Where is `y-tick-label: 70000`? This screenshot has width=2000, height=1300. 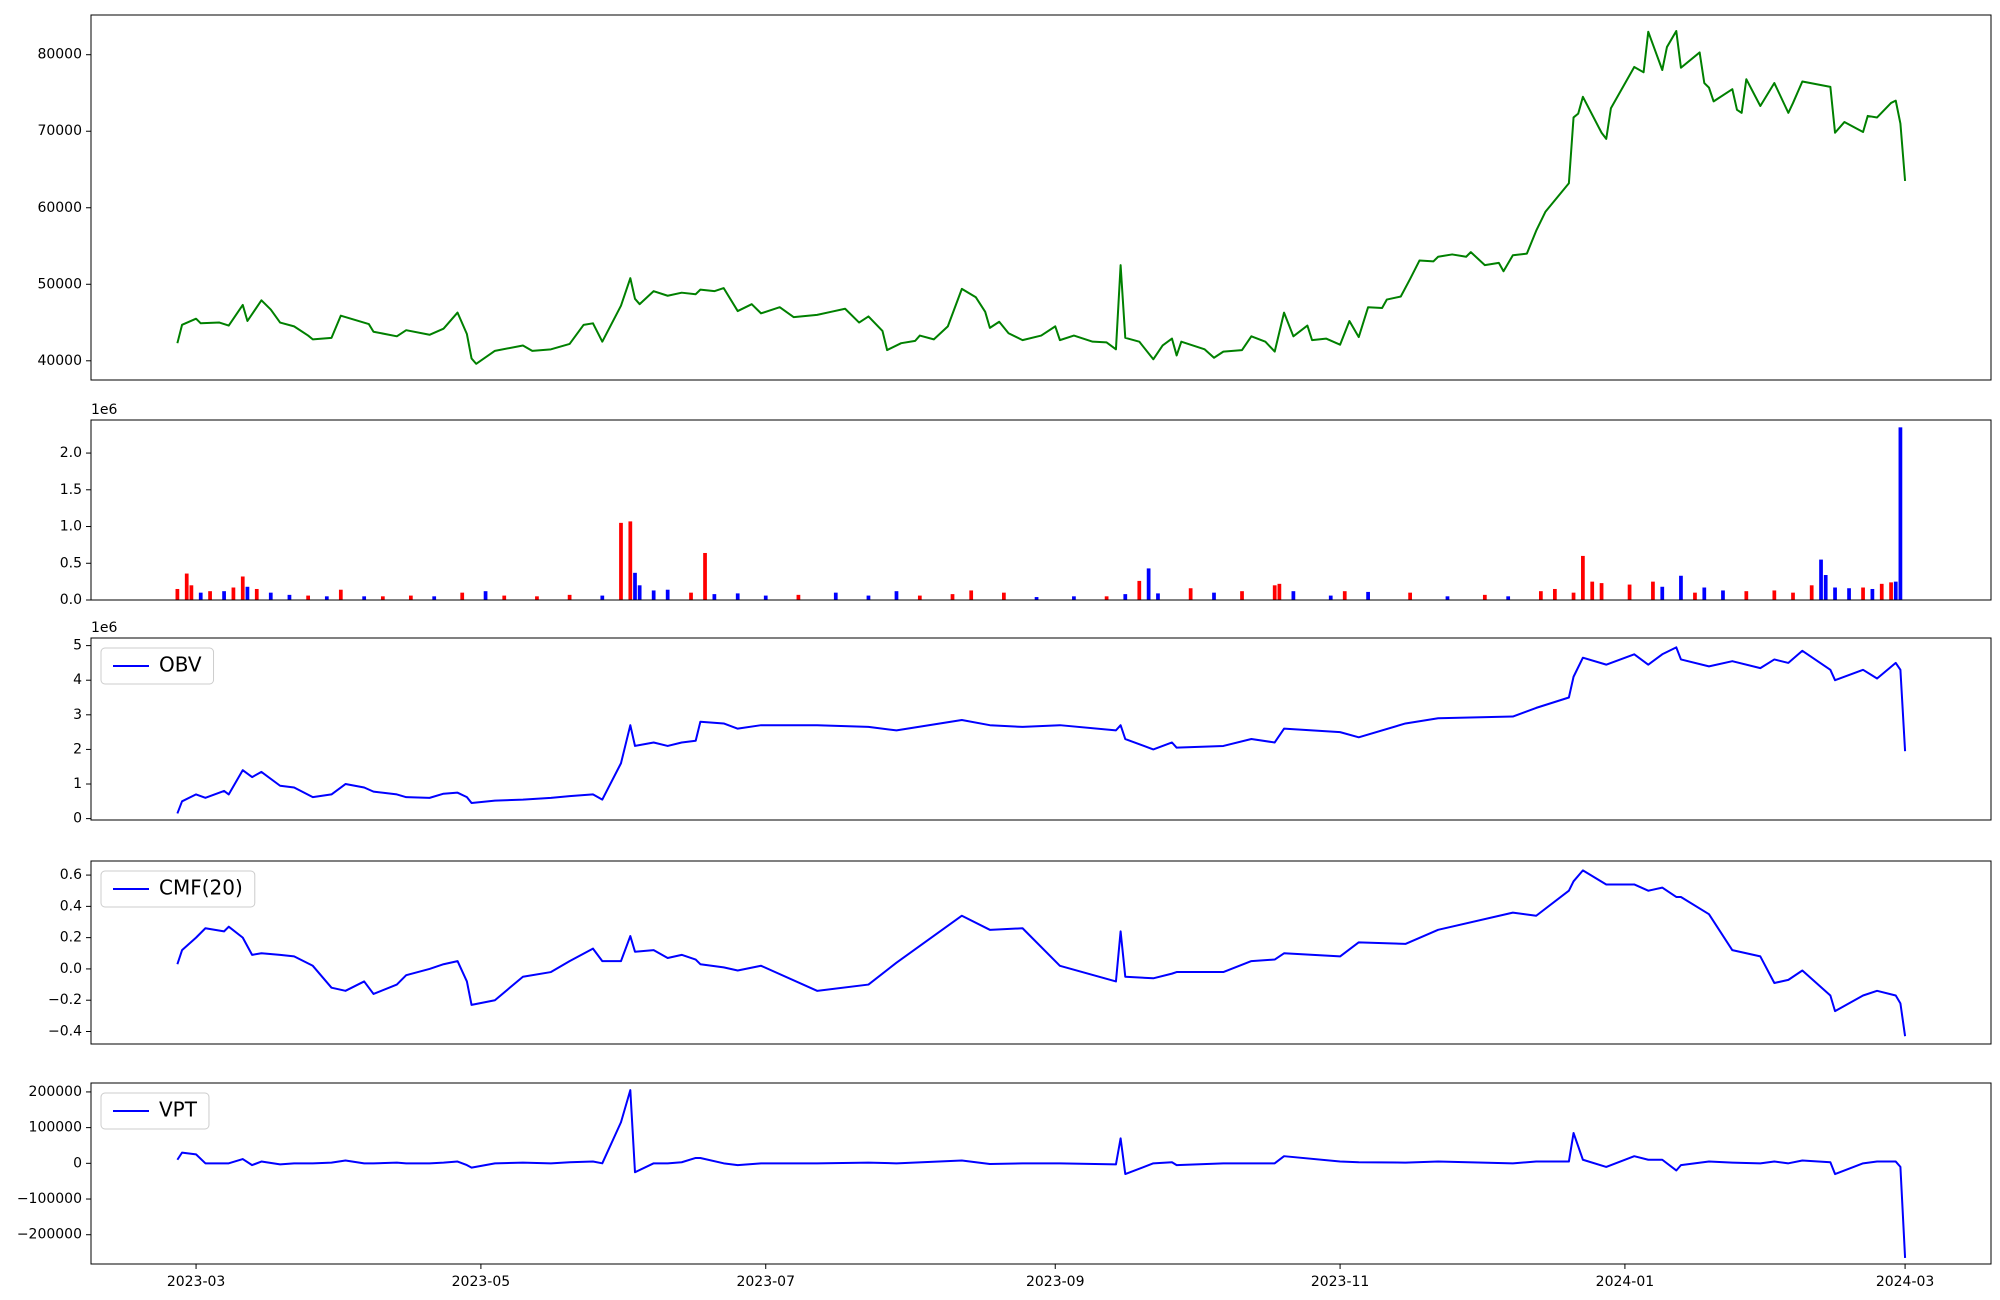
y-tick-label: 70000 is located at coordinates (59, 131).